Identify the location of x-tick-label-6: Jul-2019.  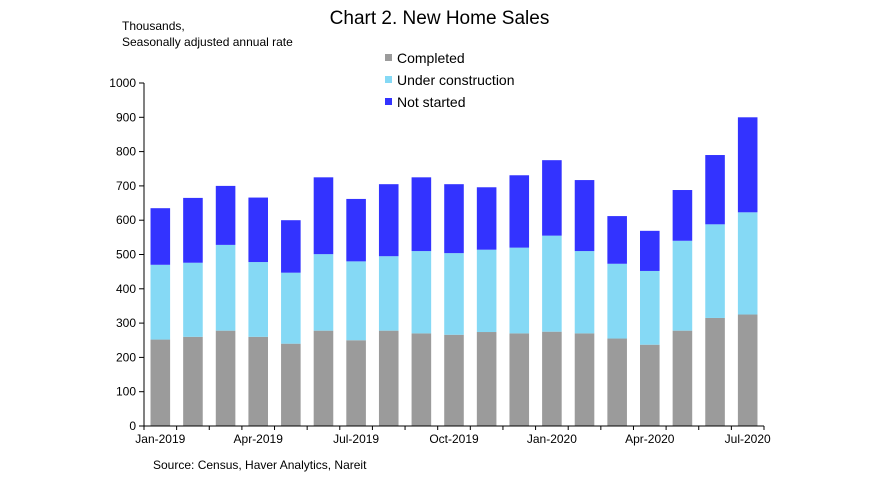
(356, 439).